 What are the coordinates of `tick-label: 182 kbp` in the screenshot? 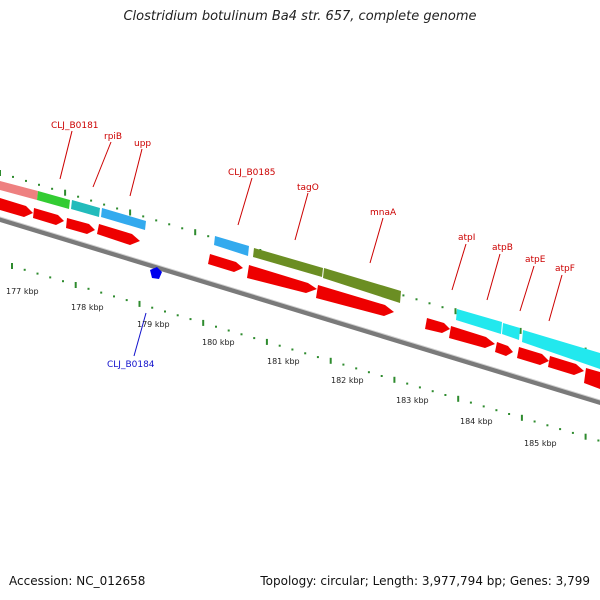 It's located at (347, 380).